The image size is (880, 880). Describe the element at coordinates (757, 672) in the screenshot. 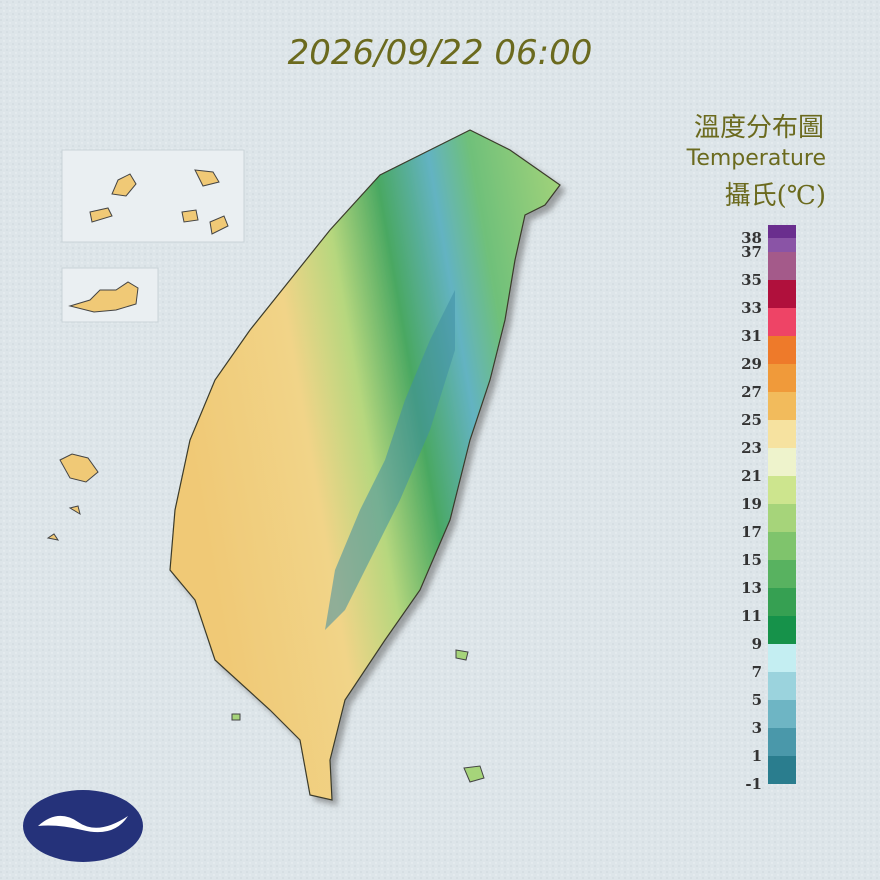

I see `legend-level: 7` at that location.